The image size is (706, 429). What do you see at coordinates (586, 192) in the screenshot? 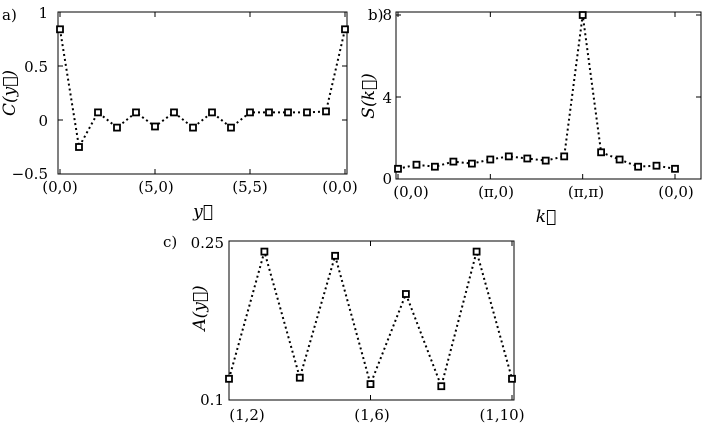
I see `panel-b-xtick-label-2: (π,π)` at bounding box center [586, 192].